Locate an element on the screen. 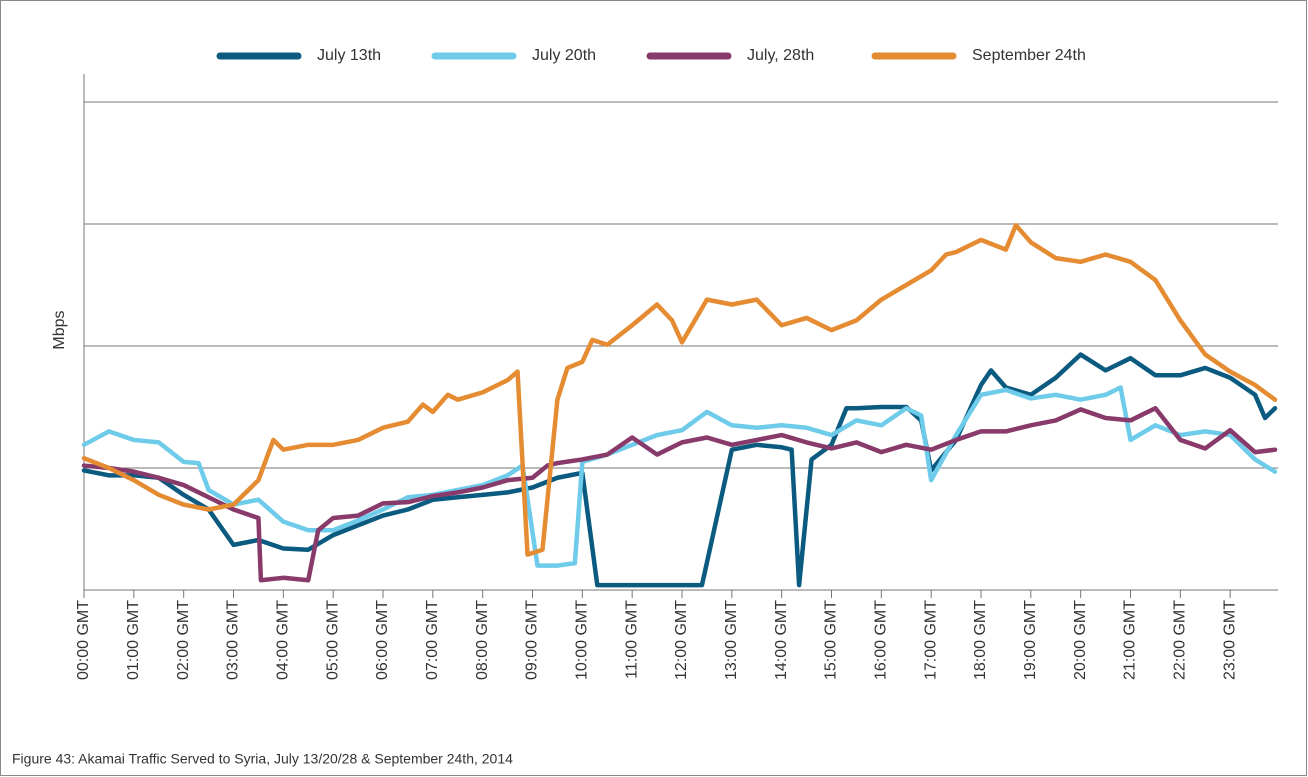 The width and height of the screenshot is (1308, 777). legend-label: July, 28th is located at coordinates (780, 55).